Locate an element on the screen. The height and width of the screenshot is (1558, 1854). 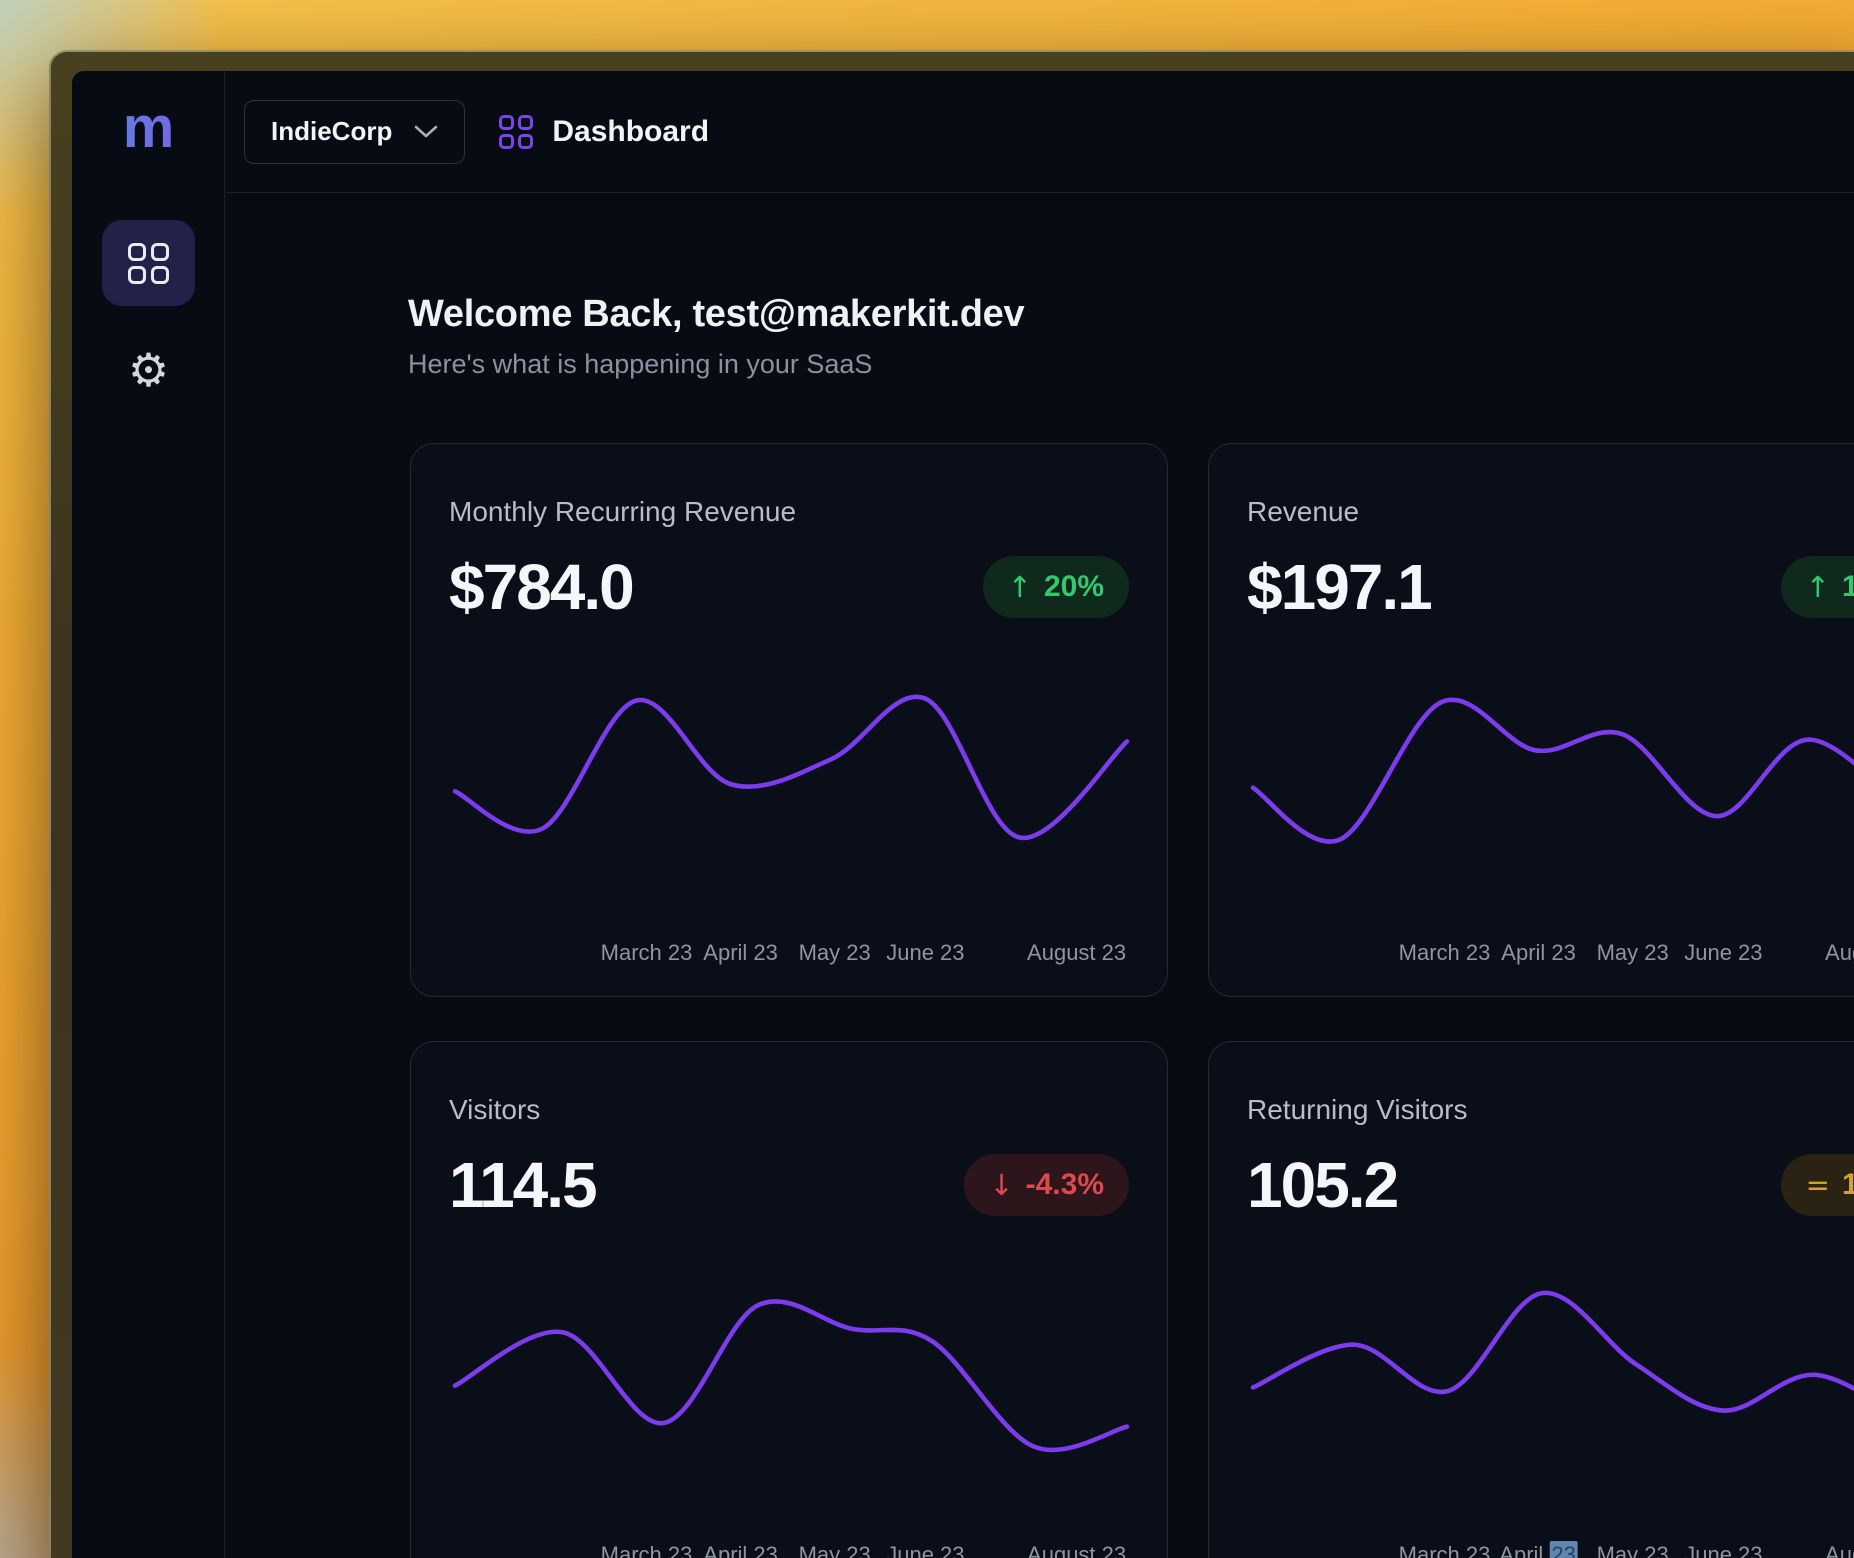
card-title: Returning Visitors is located at coordinates (1357, 1109).